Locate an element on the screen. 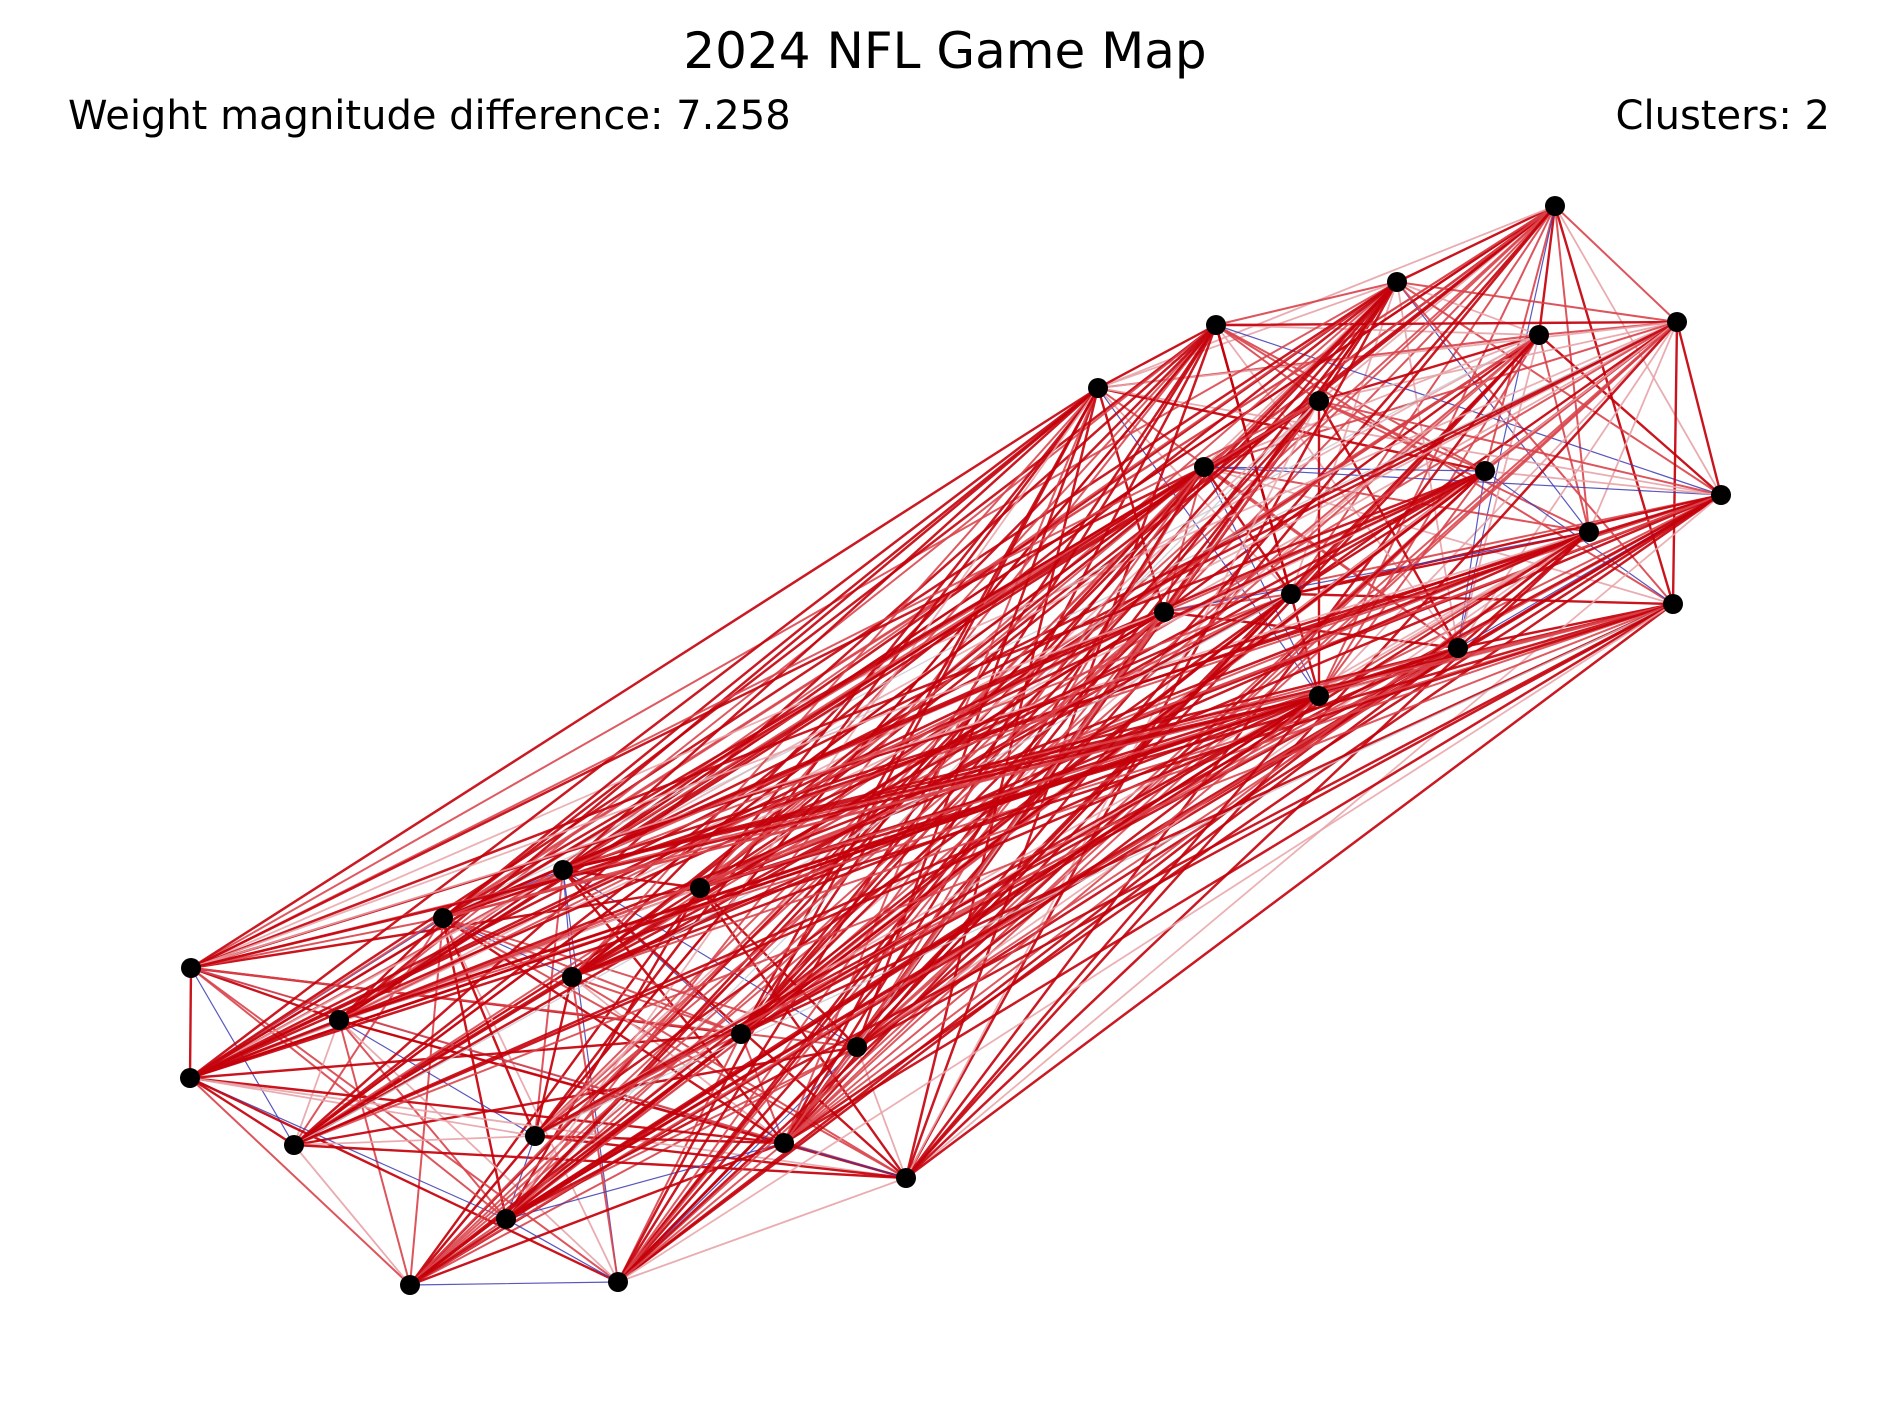 The image size is (1890, 1412). clusters-label: Clusters: 2 is located at coordinates (1722, 116).